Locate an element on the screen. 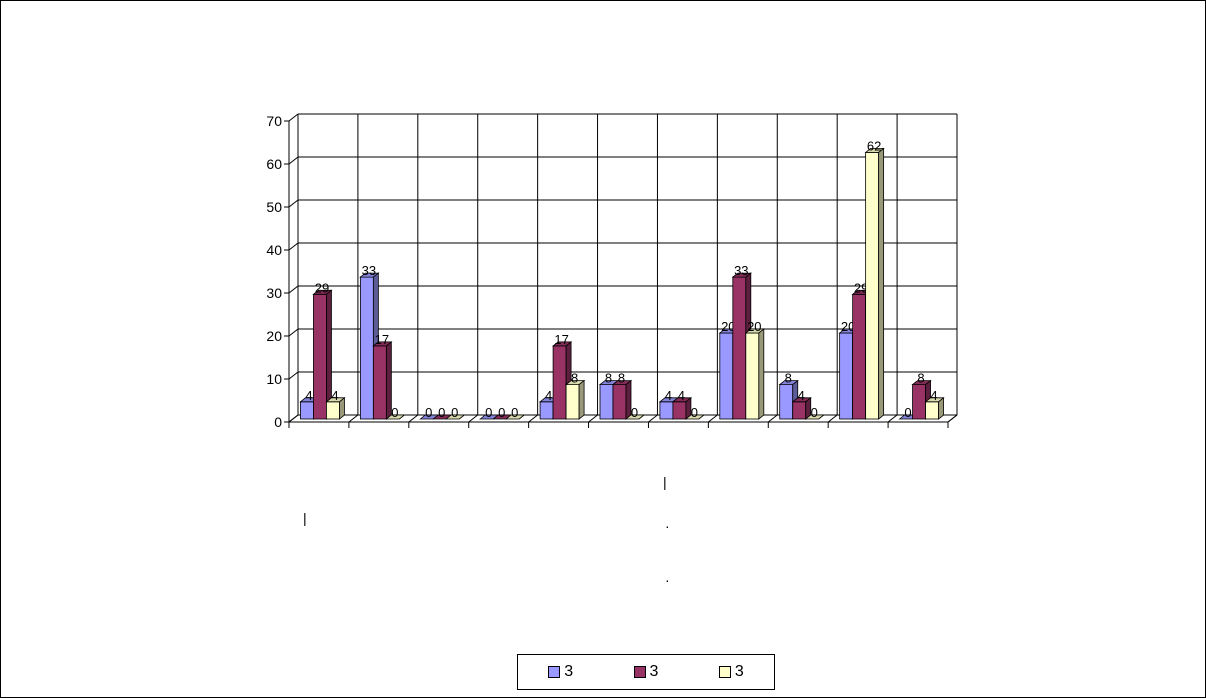 This screenshot has width=1206, height=698. y-tick-label: 70 is located at coordinates (274, 121).